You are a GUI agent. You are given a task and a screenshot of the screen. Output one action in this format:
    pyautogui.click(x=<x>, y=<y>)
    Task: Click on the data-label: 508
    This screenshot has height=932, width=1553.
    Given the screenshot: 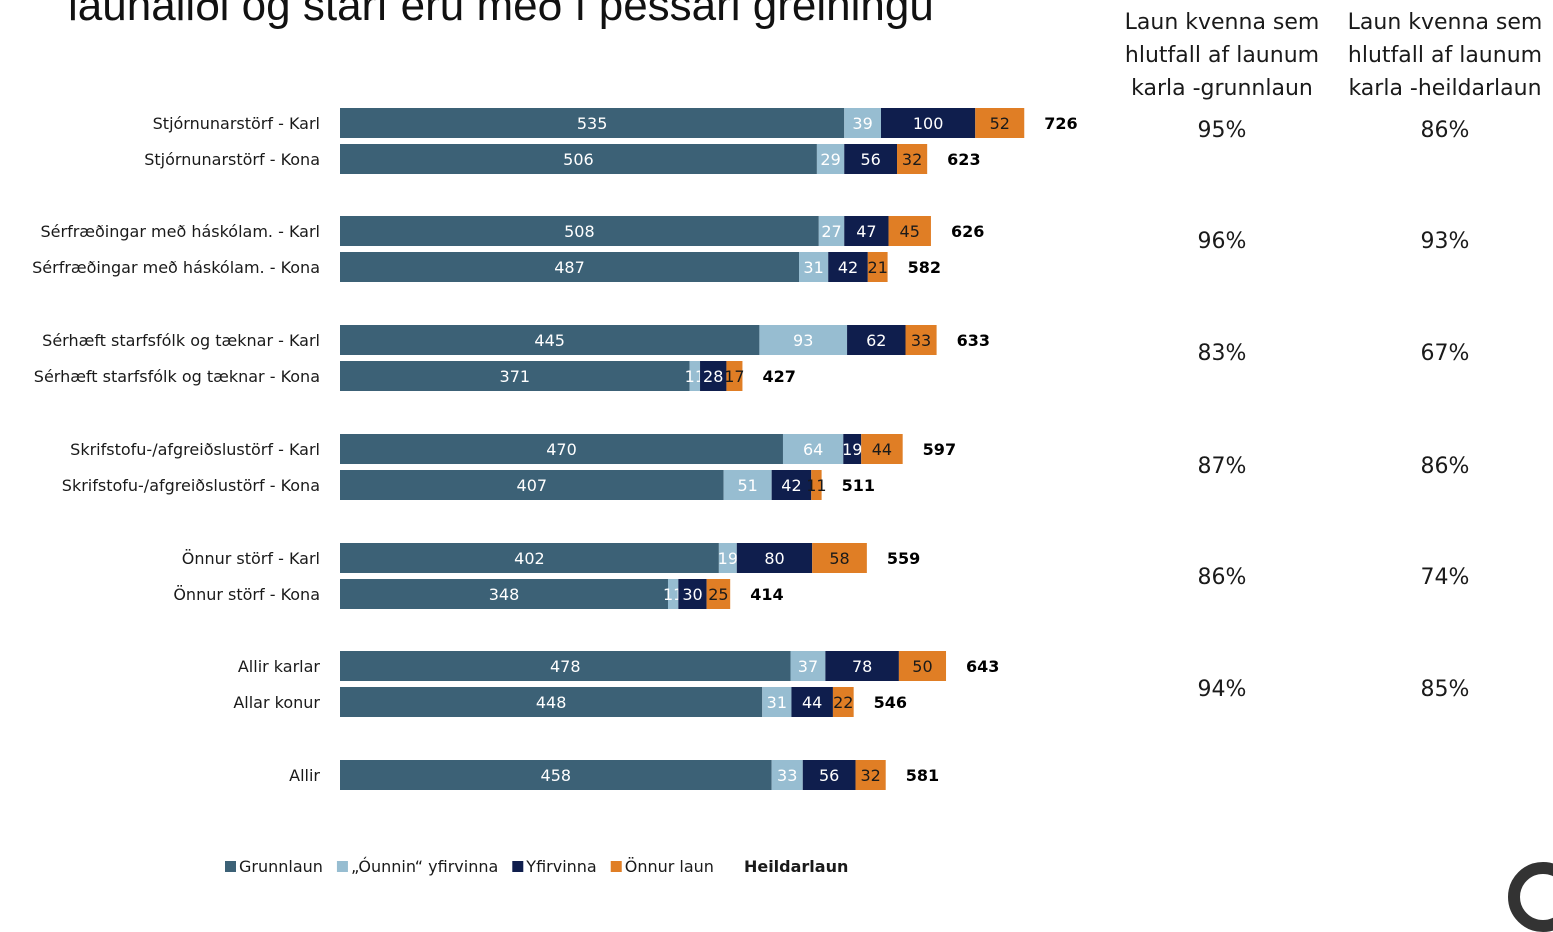 What is the action you would take?
    pyautogui.click(x=579, y=231)
    